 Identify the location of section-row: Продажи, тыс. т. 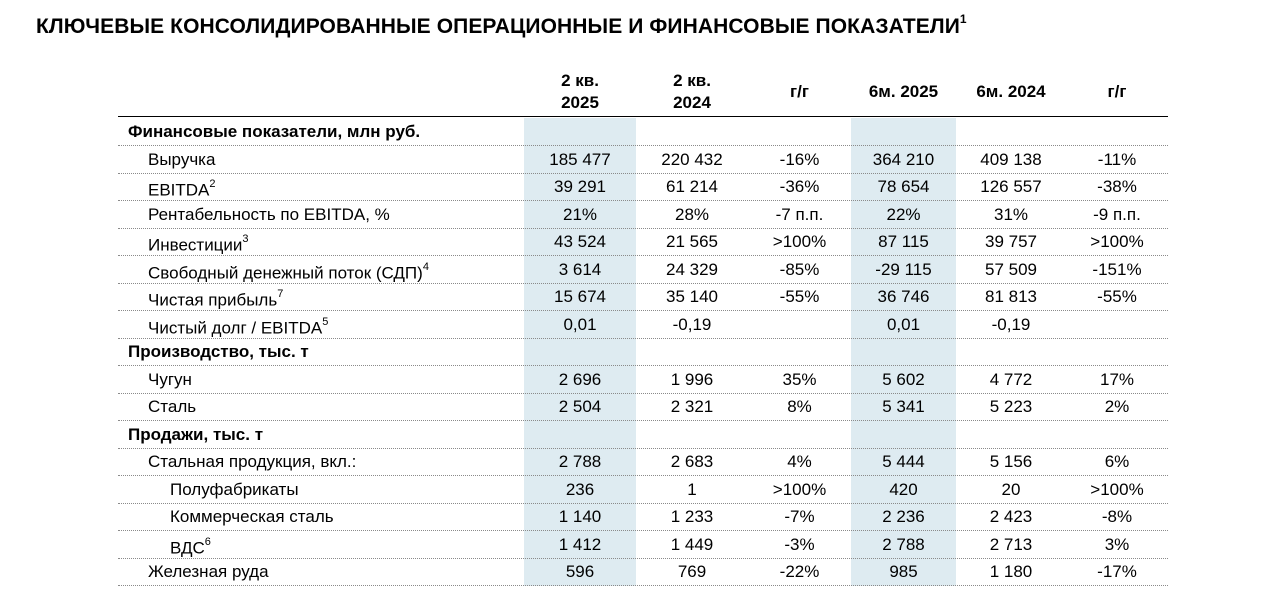
(643, 435).